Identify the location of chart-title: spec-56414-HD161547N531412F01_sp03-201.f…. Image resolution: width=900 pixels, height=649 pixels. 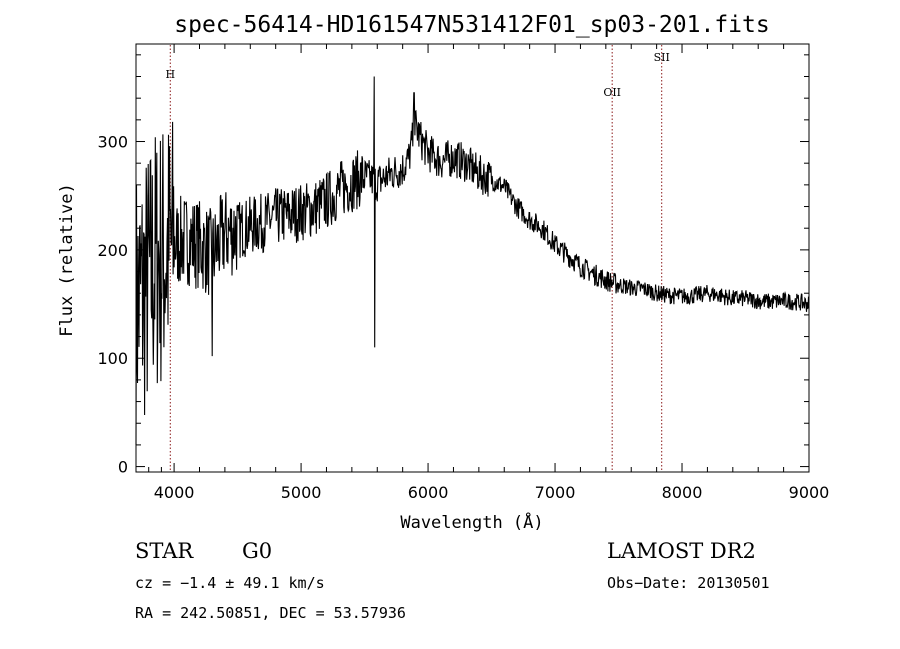
(471, 25).